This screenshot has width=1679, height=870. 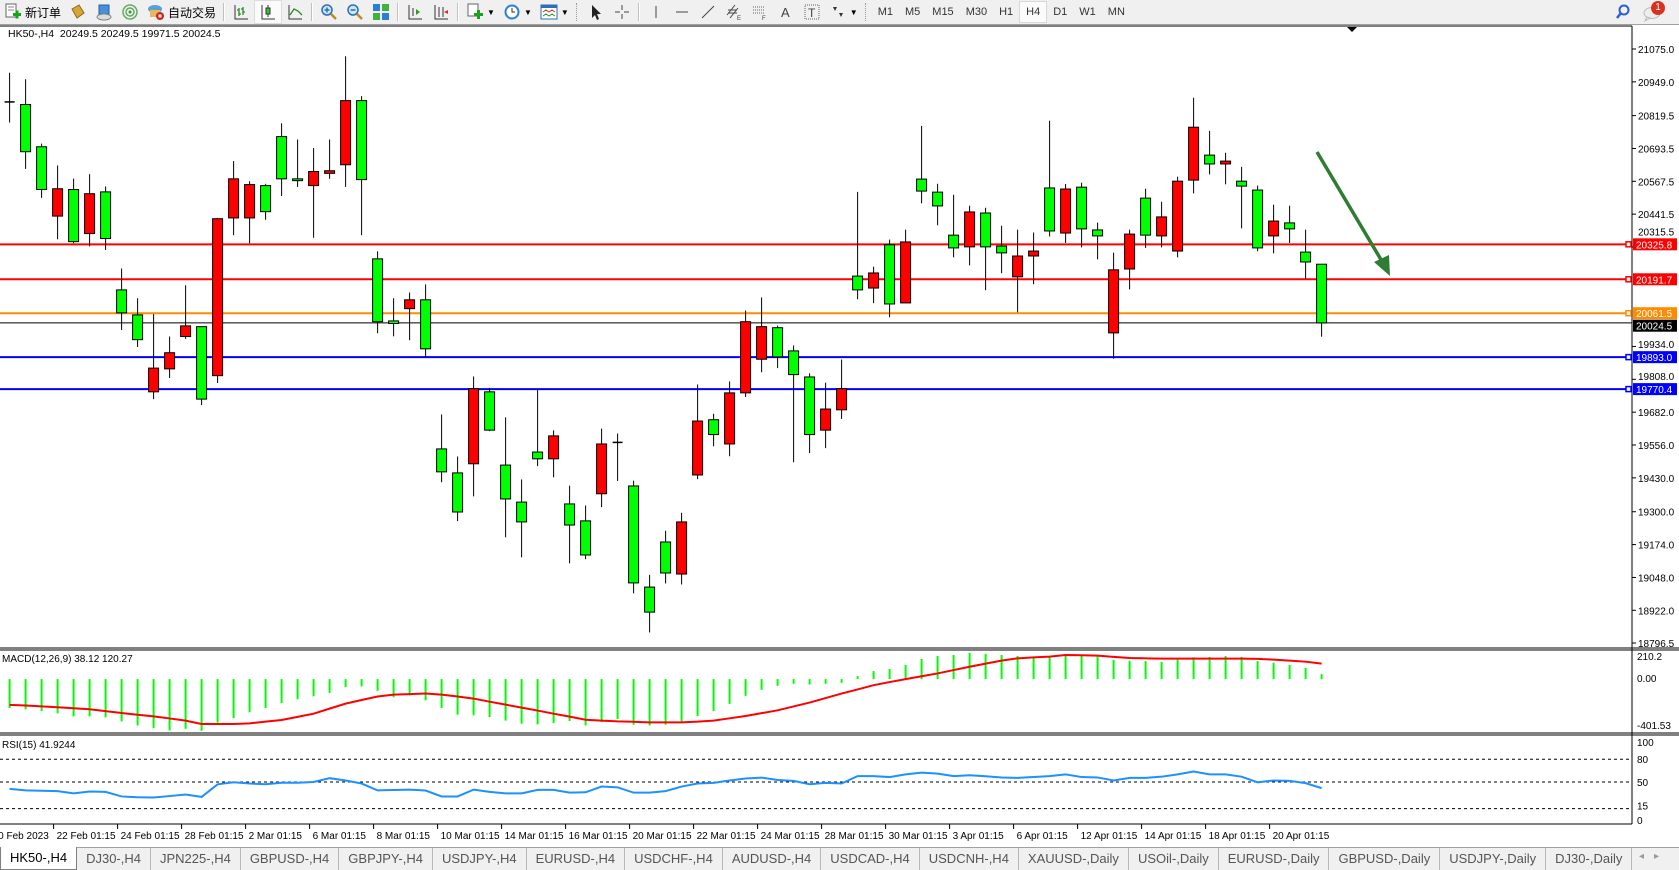 I want to click on chart-tab: EURUSD-,H4, so click(x=576, y=859).